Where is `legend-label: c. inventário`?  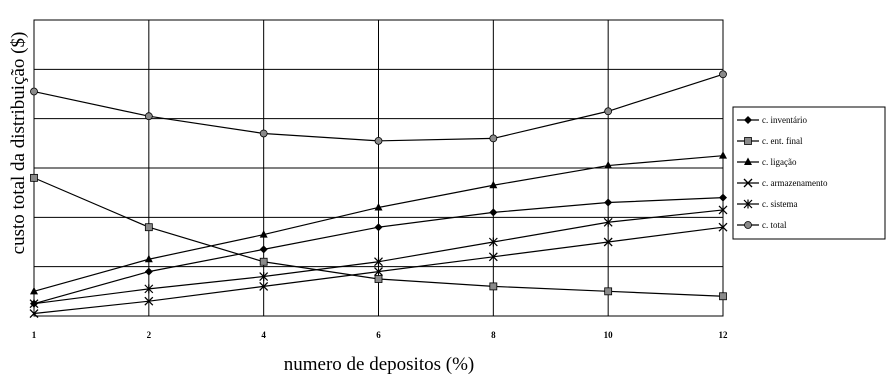 legend-label: c. inventário is located at coordinates (784, 120).